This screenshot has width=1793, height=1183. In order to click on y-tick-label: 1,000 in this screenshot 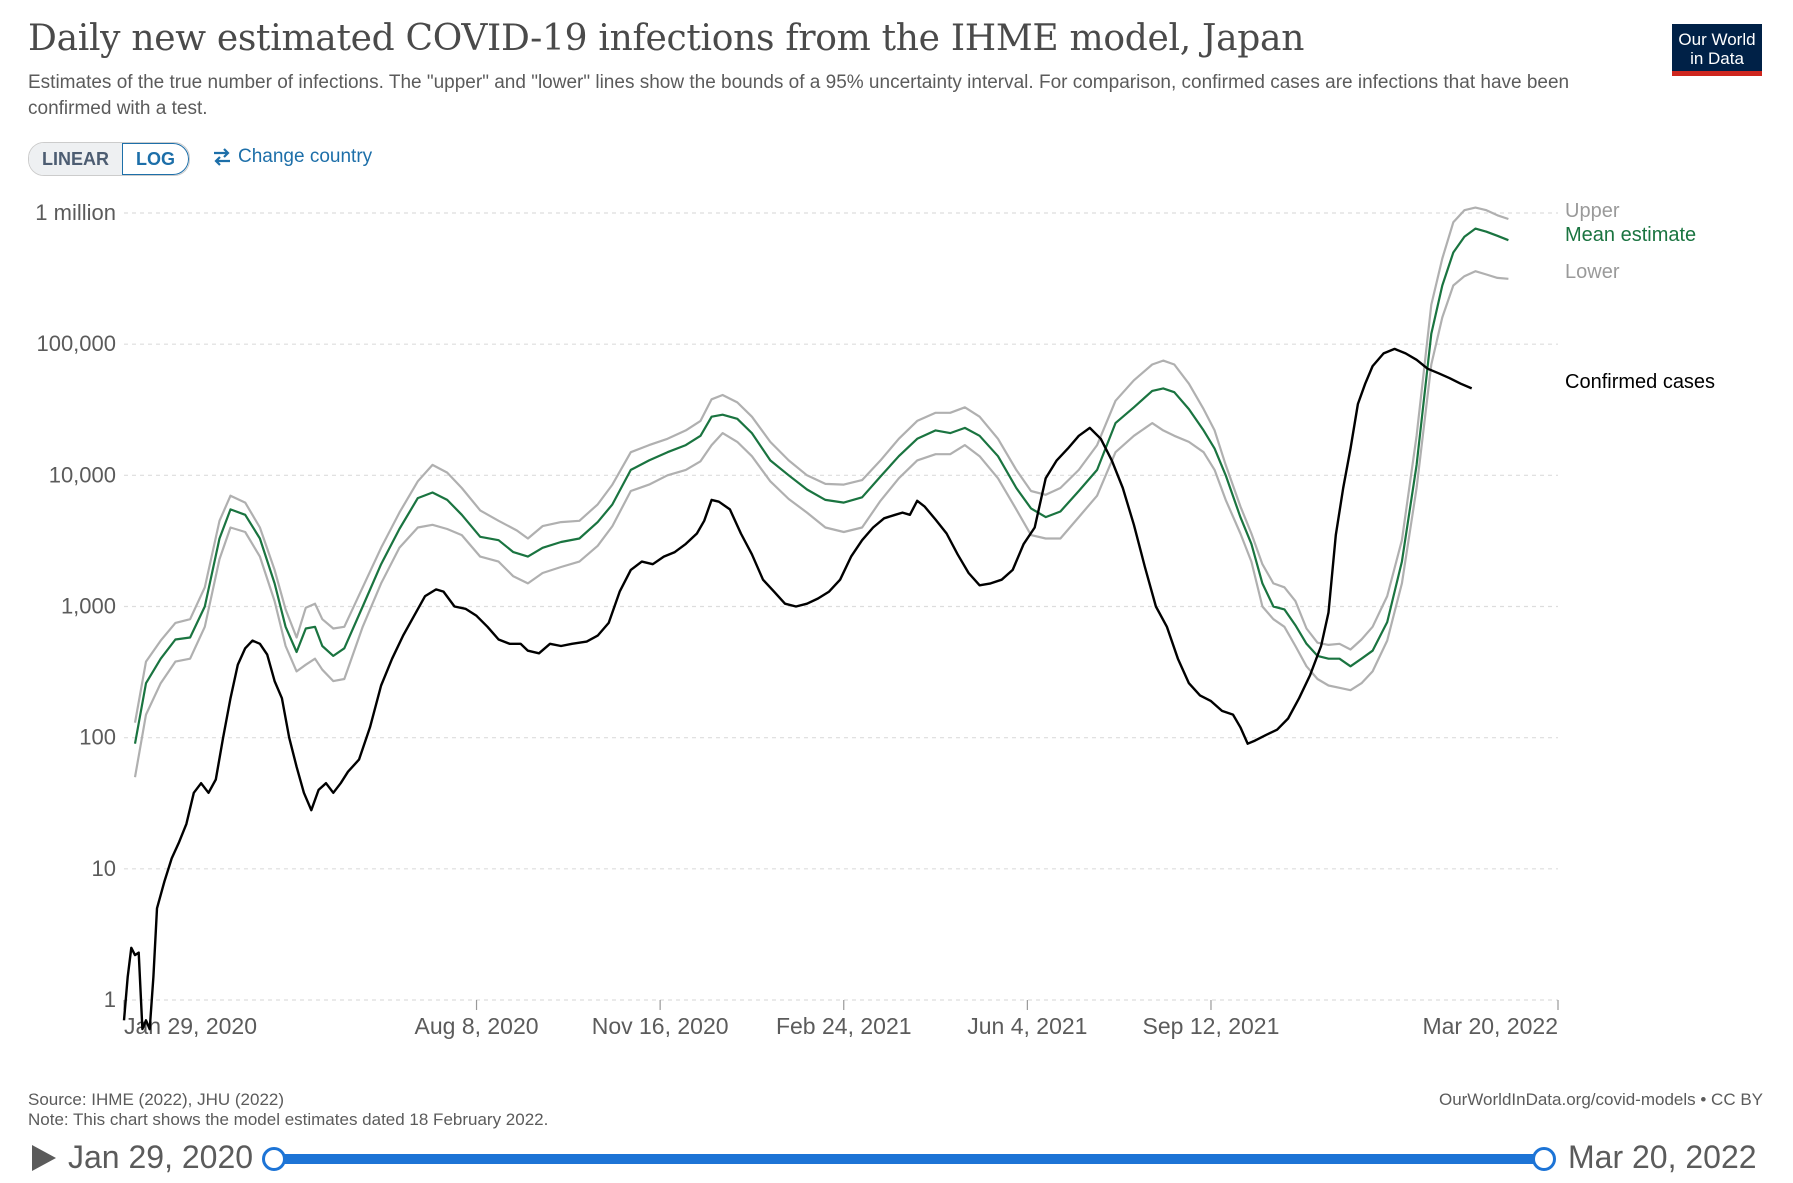, I will do `click(88, 606)`.